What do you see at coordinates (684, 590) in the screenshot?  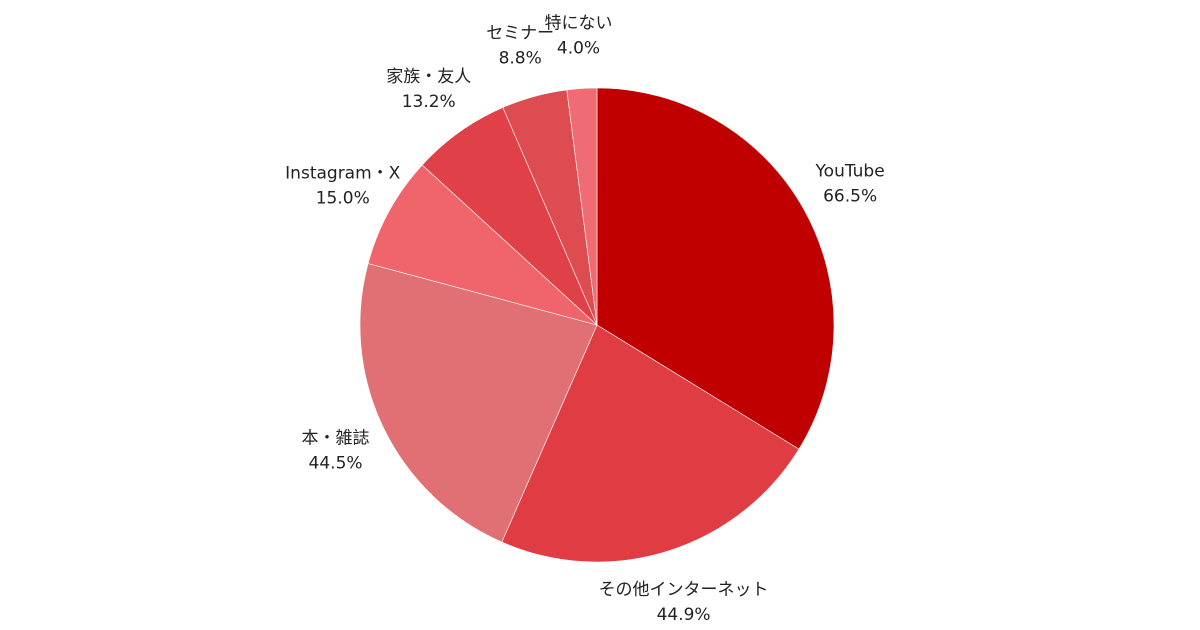 I see `slice-label: その他インターネット` at bounding box center [684, 590].